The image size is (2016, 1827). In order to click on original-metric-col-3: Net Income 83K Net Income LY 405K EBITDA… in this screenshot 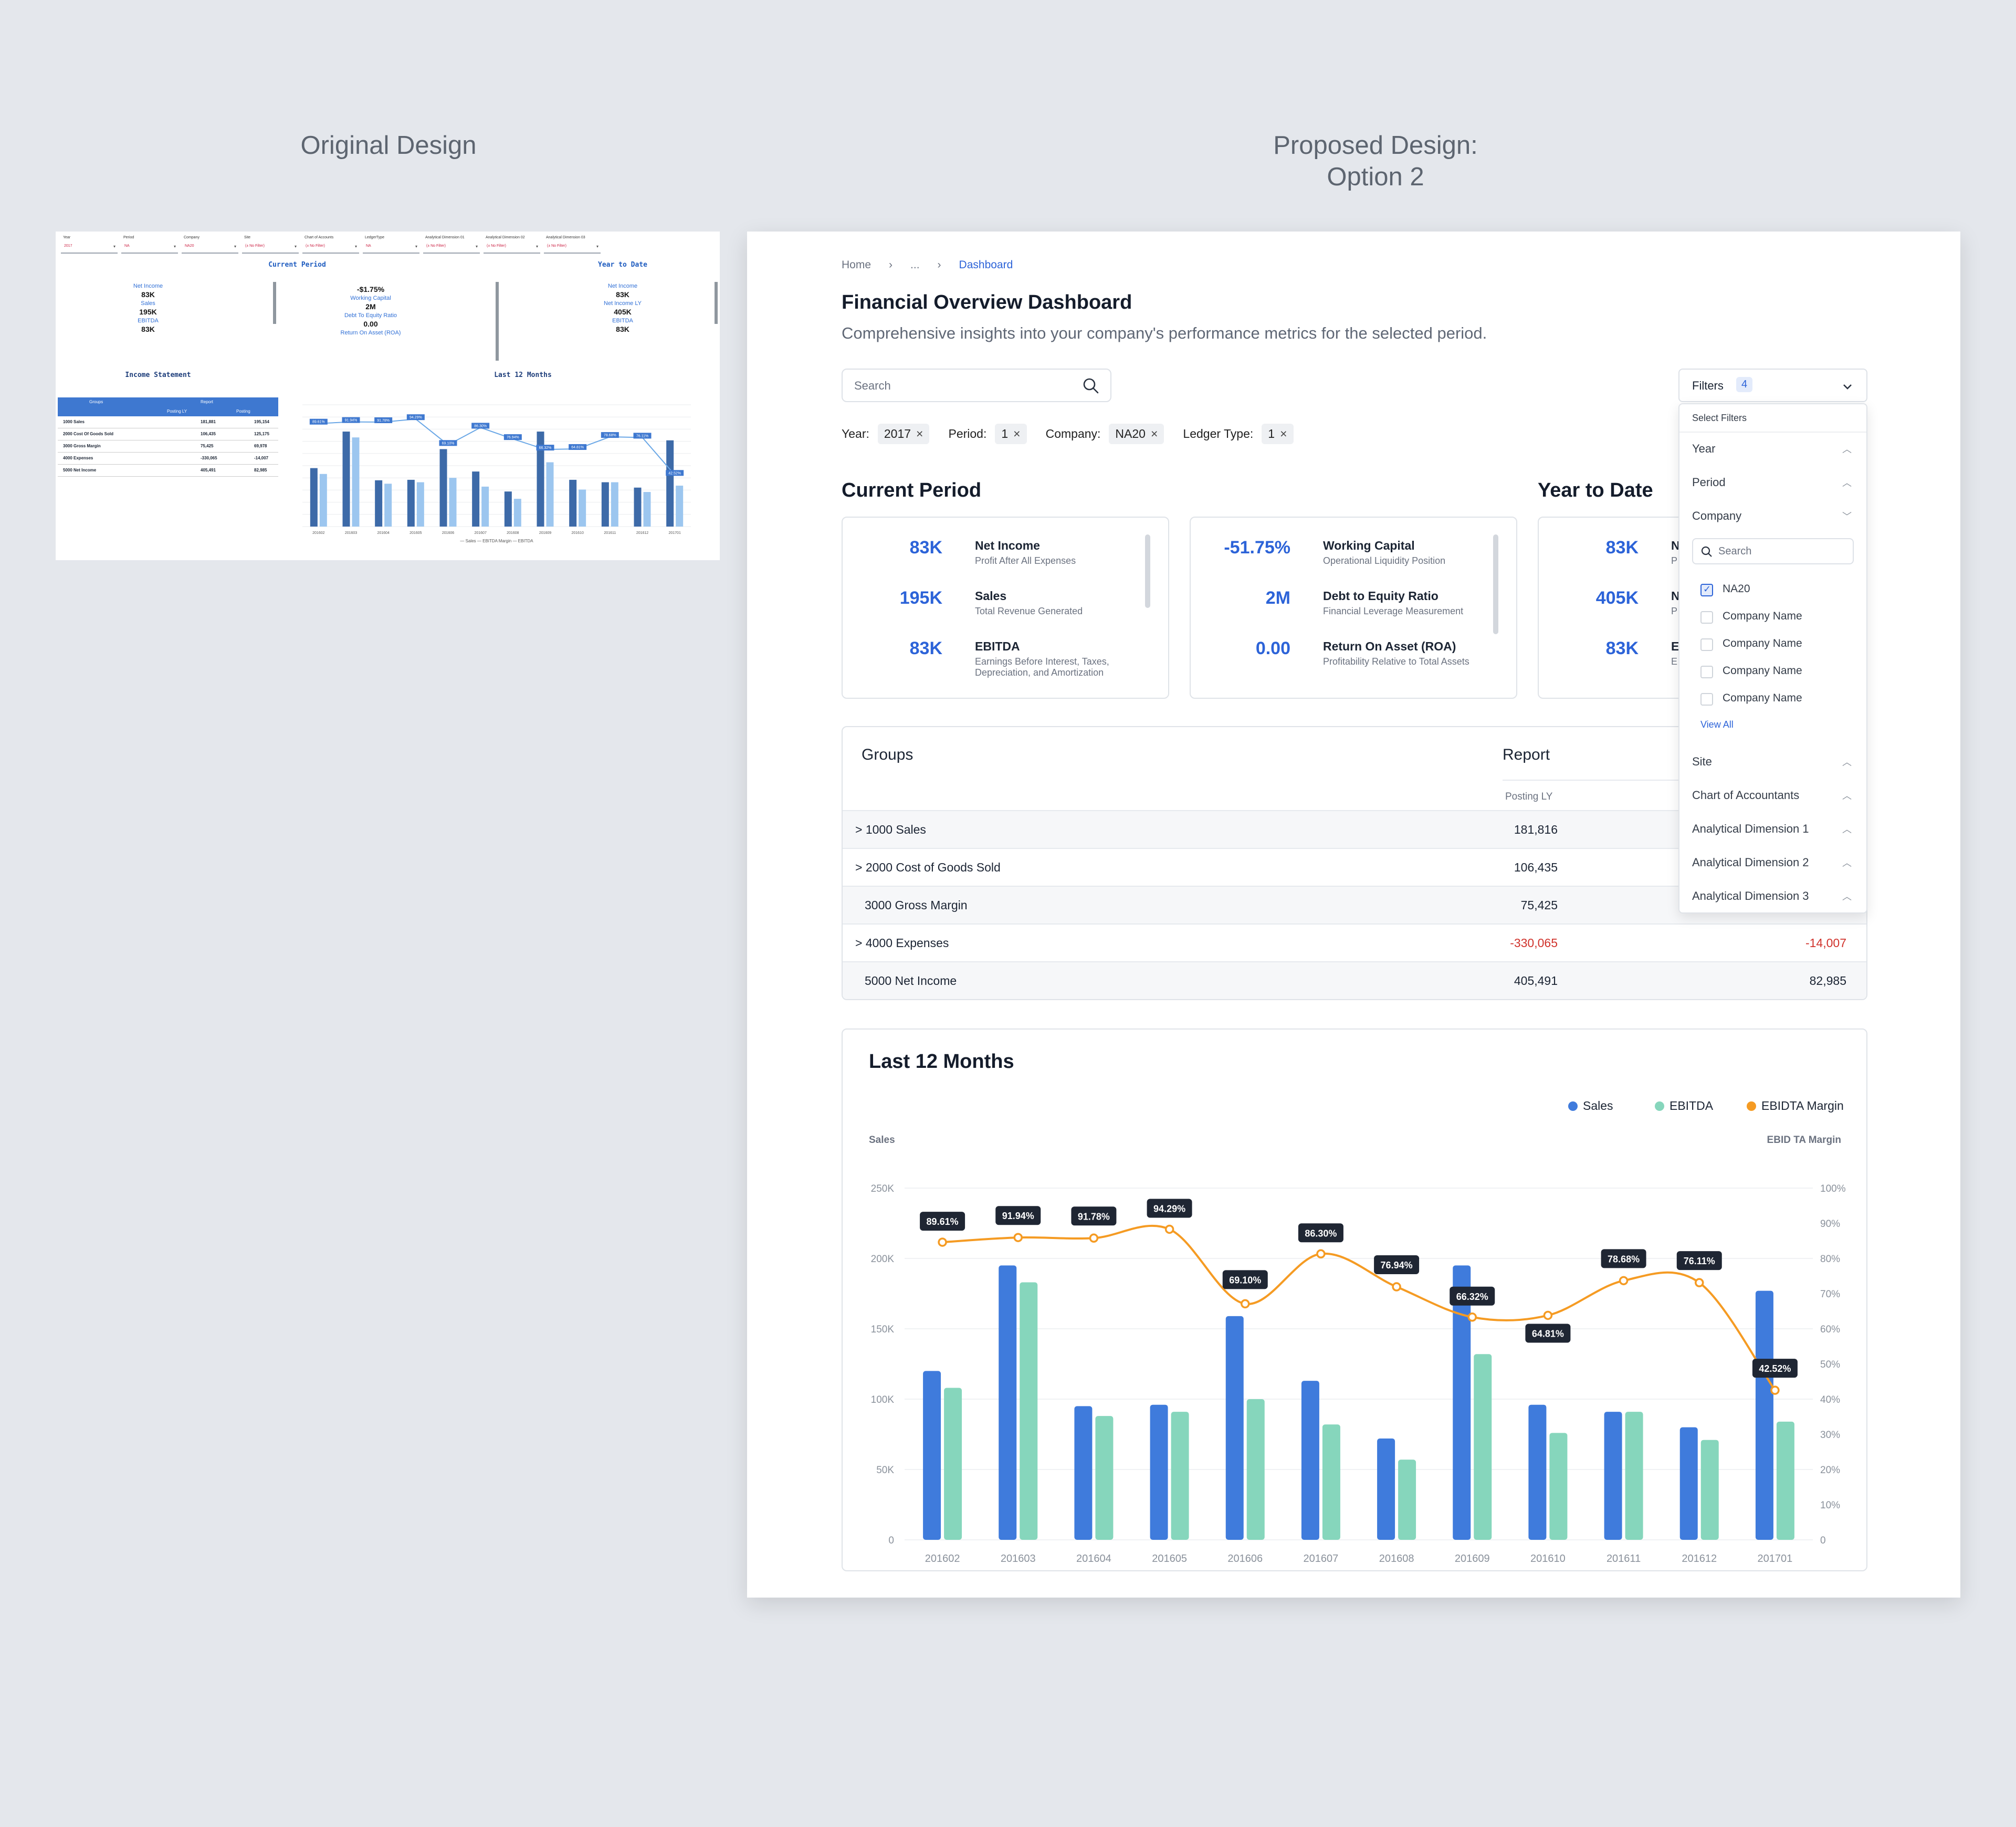, I will do `click(622, 309)`.